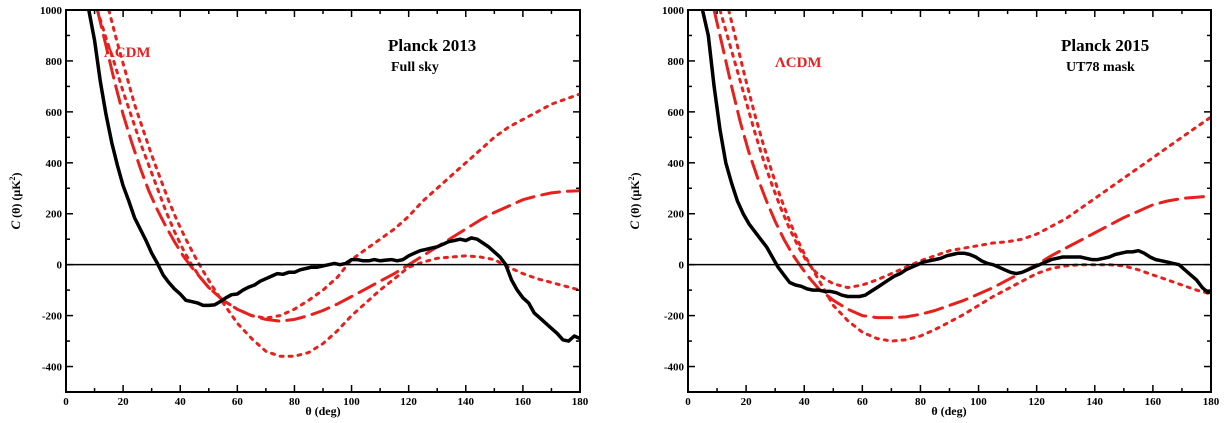 This screenshot has height=423, width=1228. Describe the element at coordinates (432, 45) in the screenshot. I see `dataset-title: Planck 2013` at that location.